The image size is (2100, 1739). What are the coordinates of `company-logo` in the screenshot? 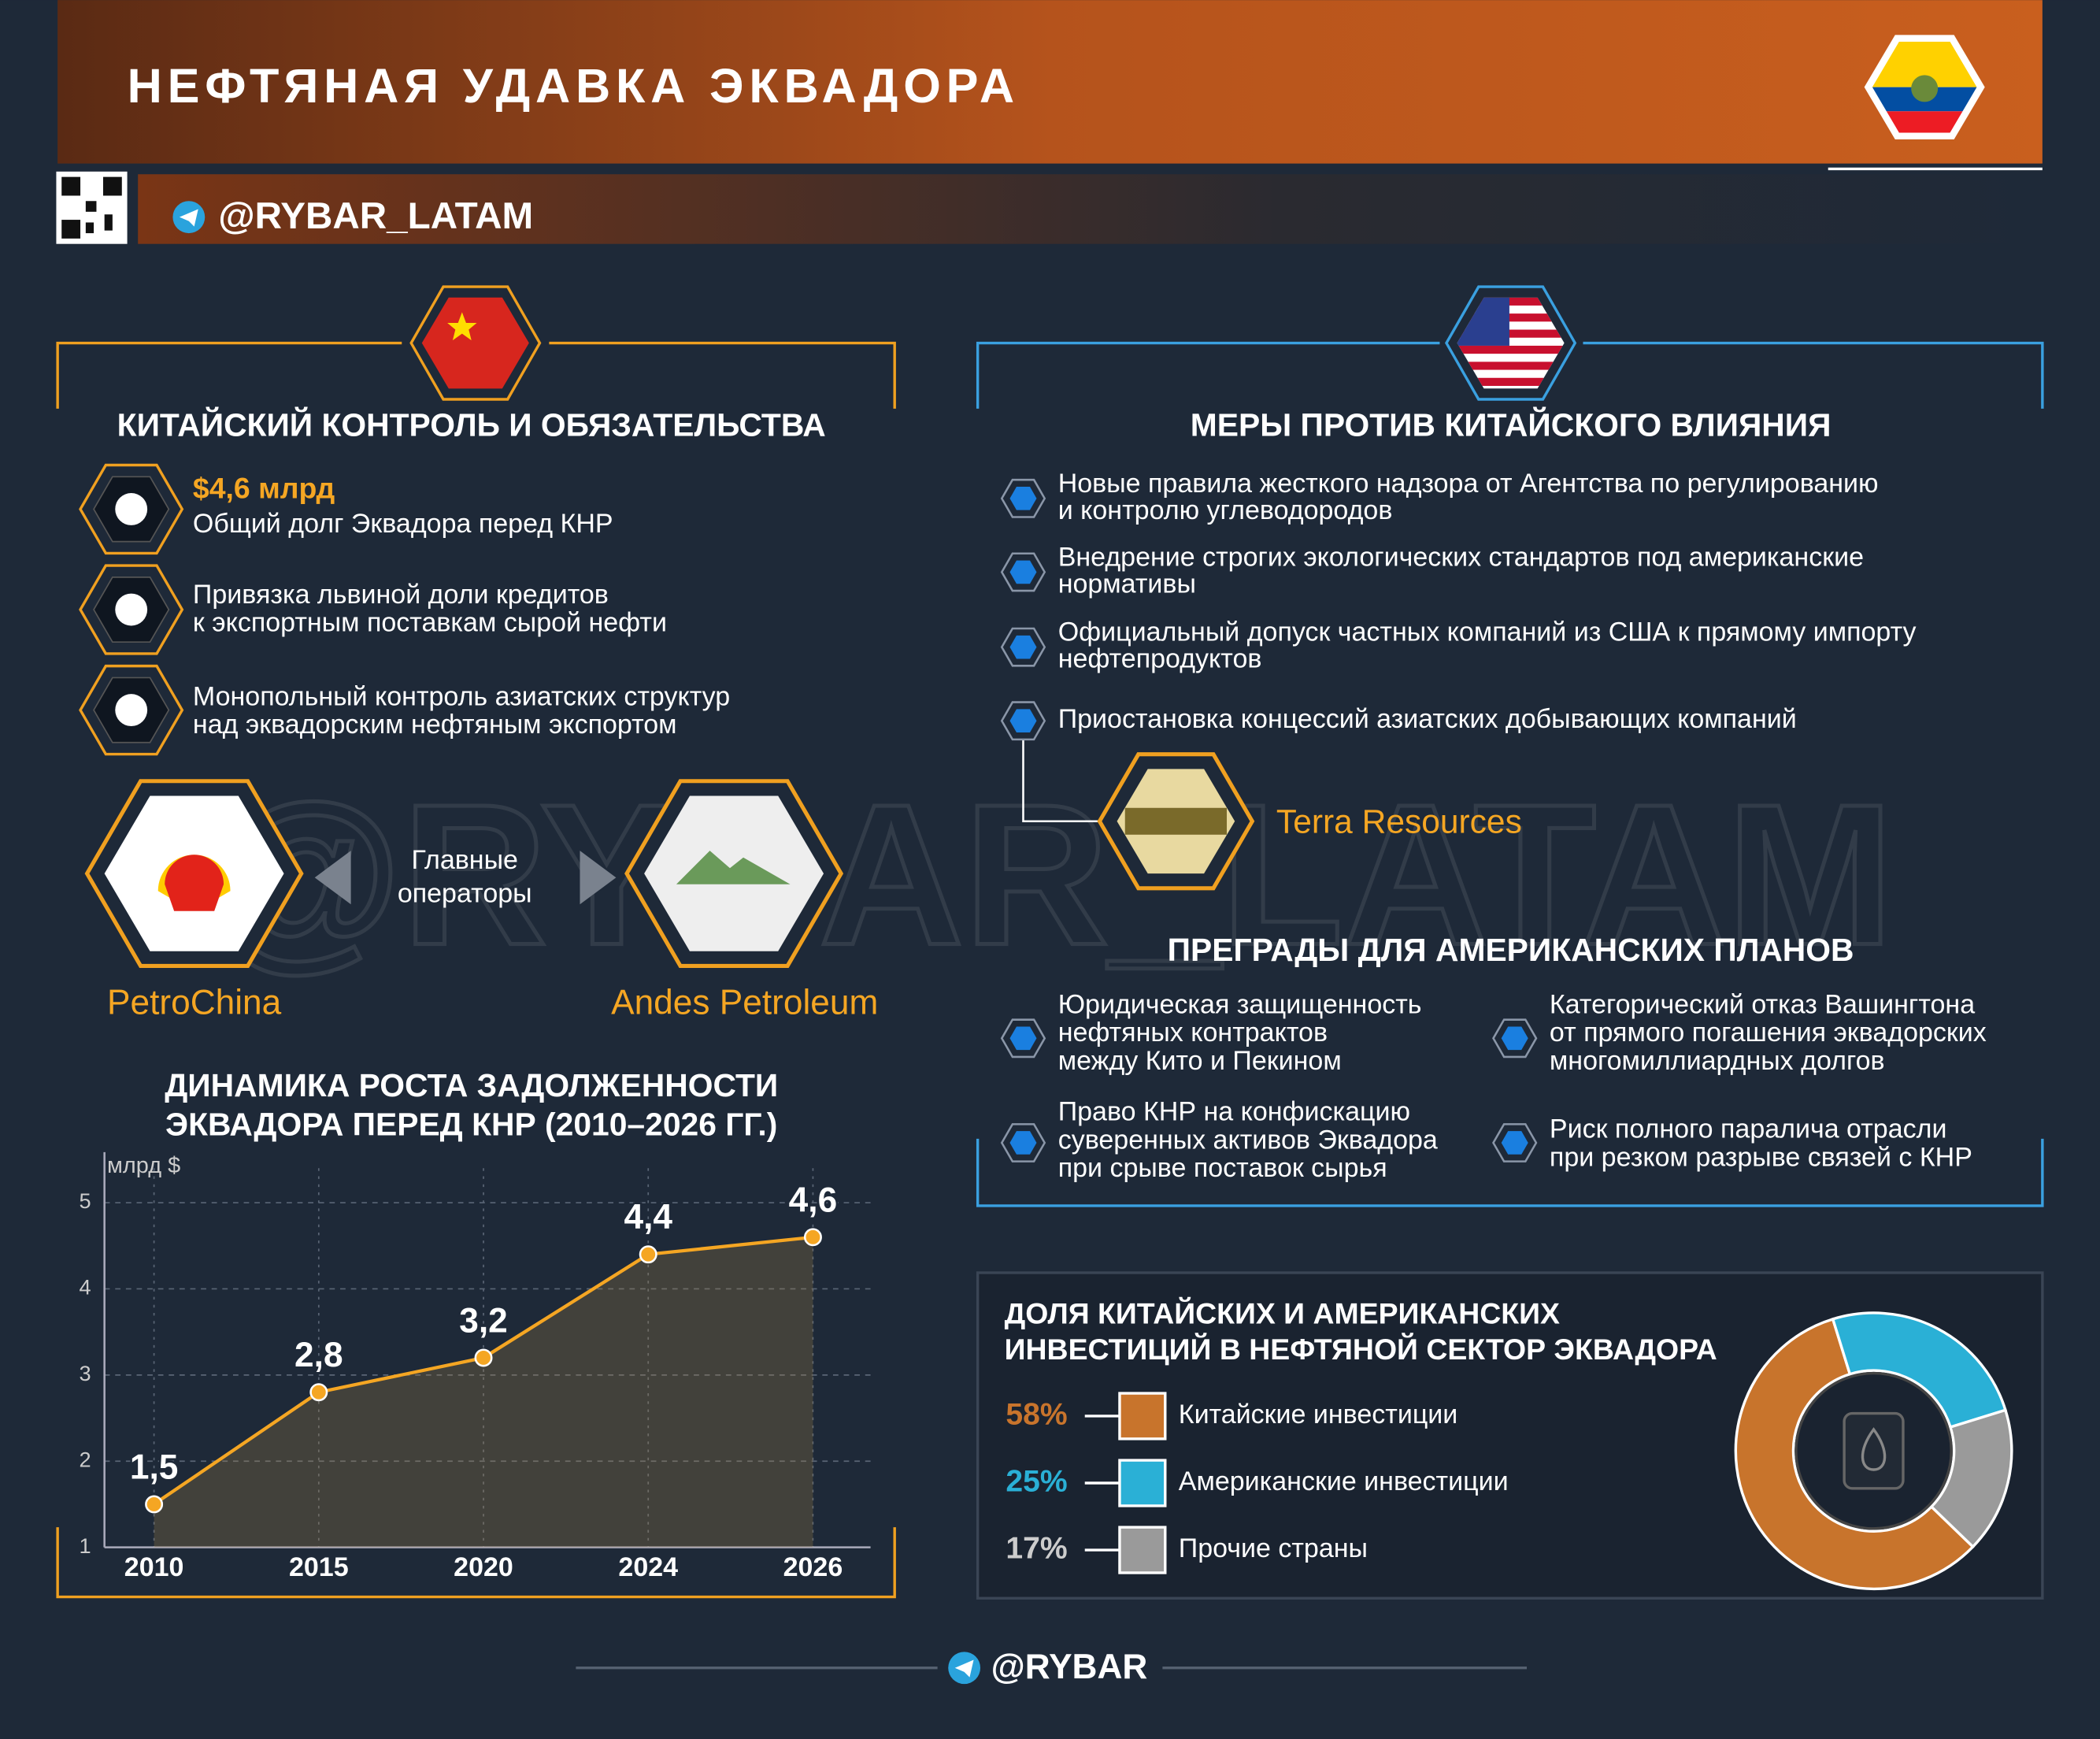 It's located at (1176, 821).